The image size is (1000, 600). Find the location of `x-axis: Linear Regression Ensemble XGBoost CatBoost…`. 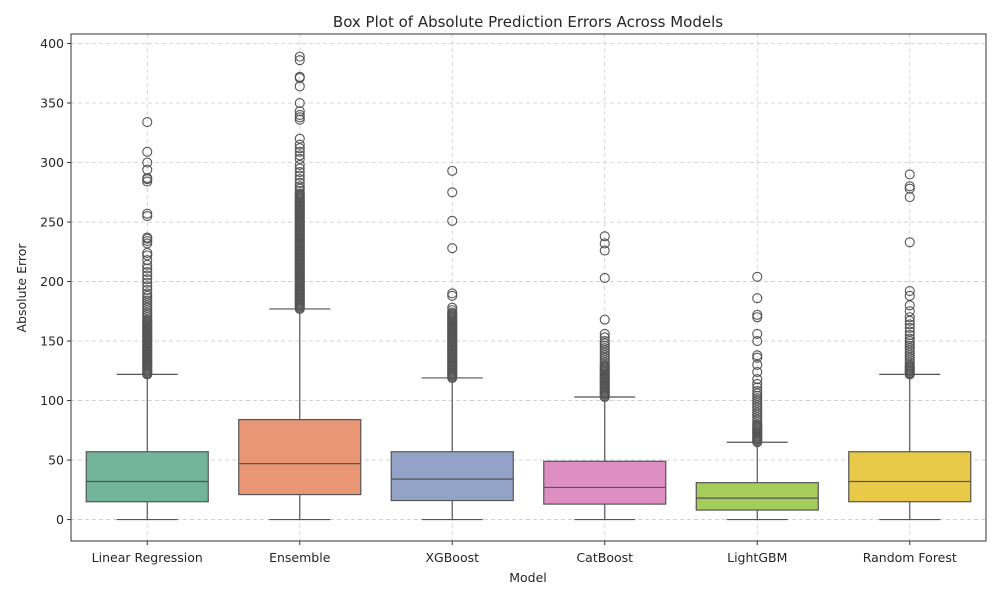

x-axis: Linear Regression Ensemble XGBoost CatBoost… is located at coordinates (524, 553).